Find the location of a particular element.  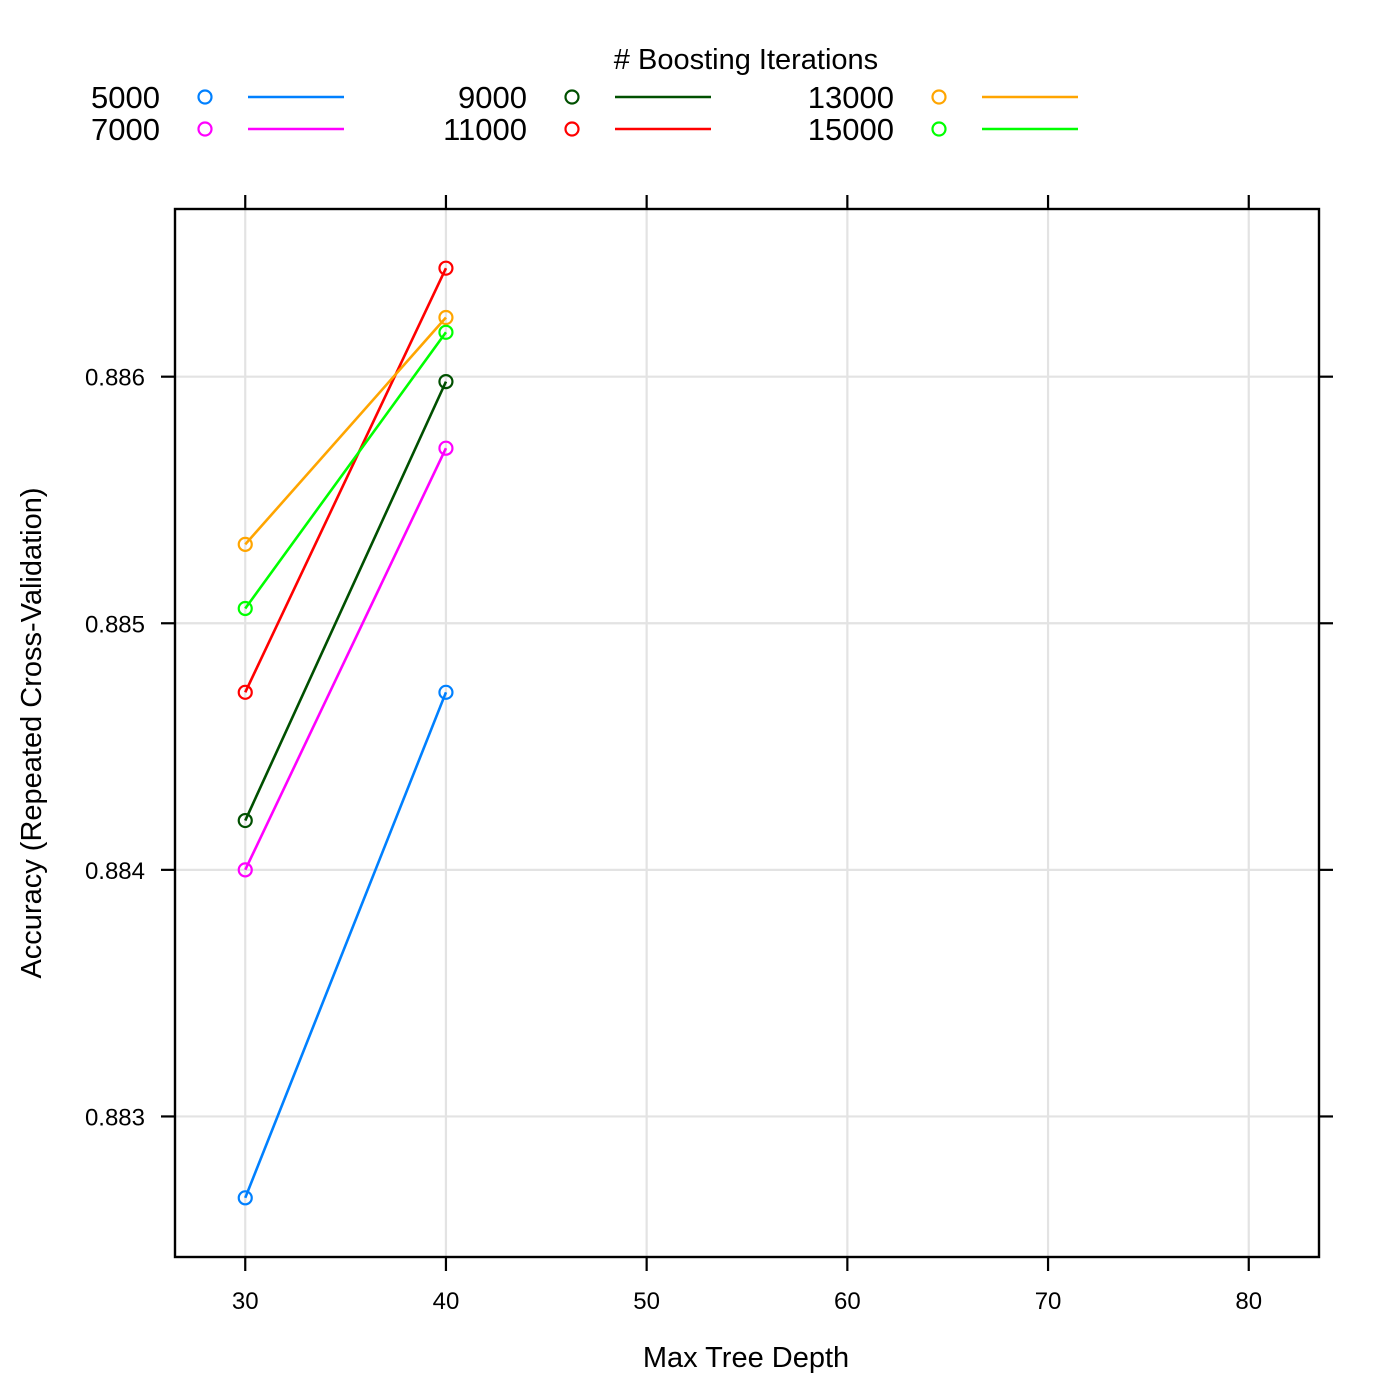

legend-label: 9000 is located at coordinates (492, 97).